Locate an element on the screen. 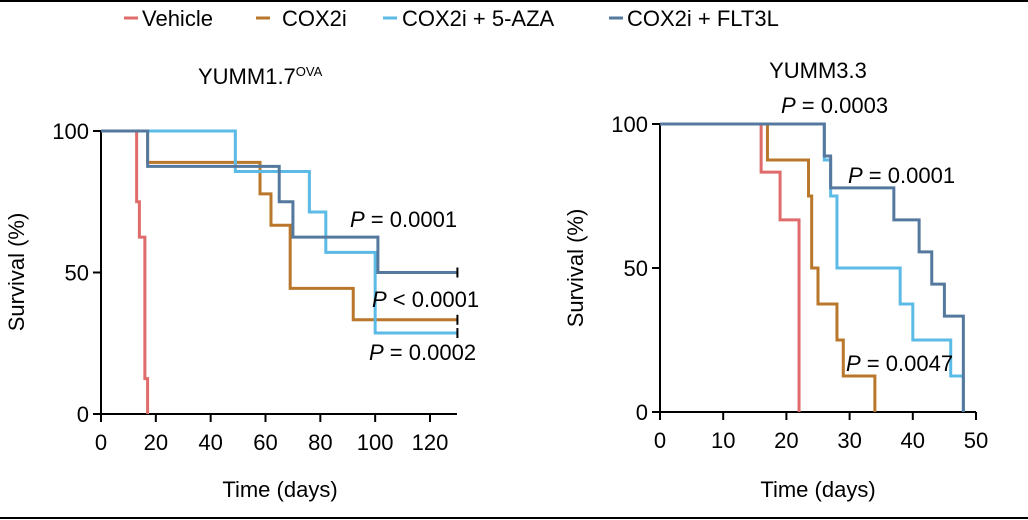 The image size is (1028, 520). legend-label-cox2i-5aza: COX2i + 5-AZA is located at coordinates (478, 18).